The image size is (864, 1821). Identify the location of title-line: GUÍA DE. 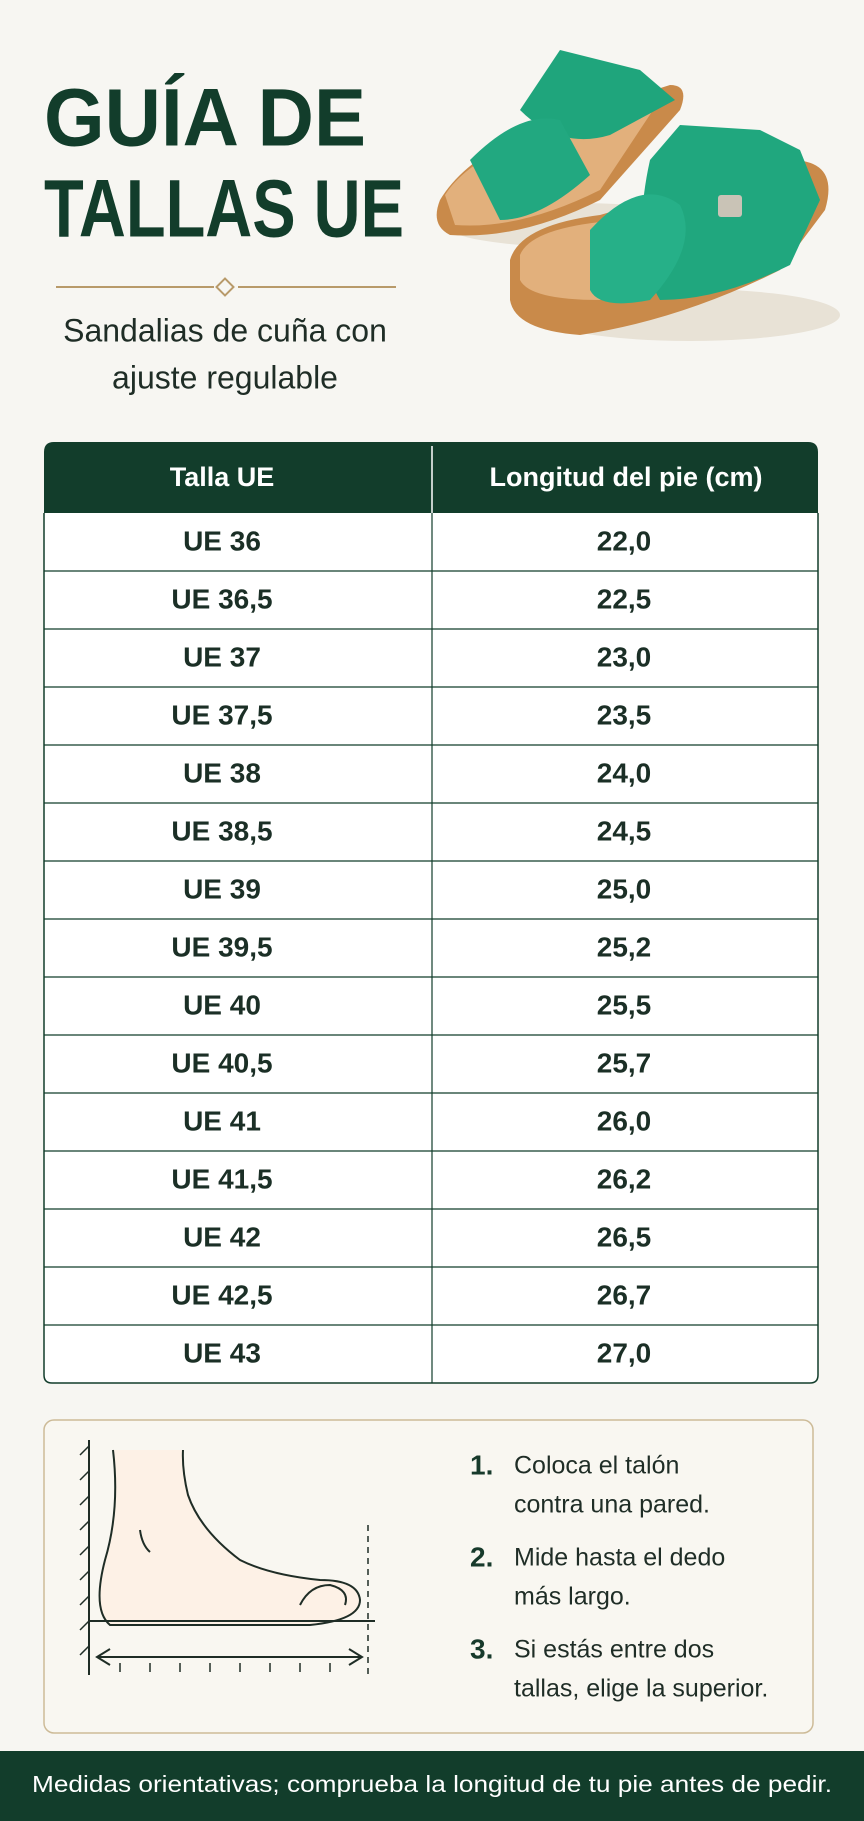
(205, 118).